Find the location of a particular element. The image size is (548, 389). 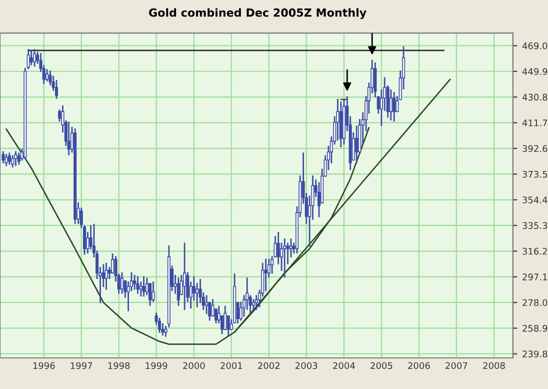

x-tick-label: 2006 is located at coordinates (419, 366).